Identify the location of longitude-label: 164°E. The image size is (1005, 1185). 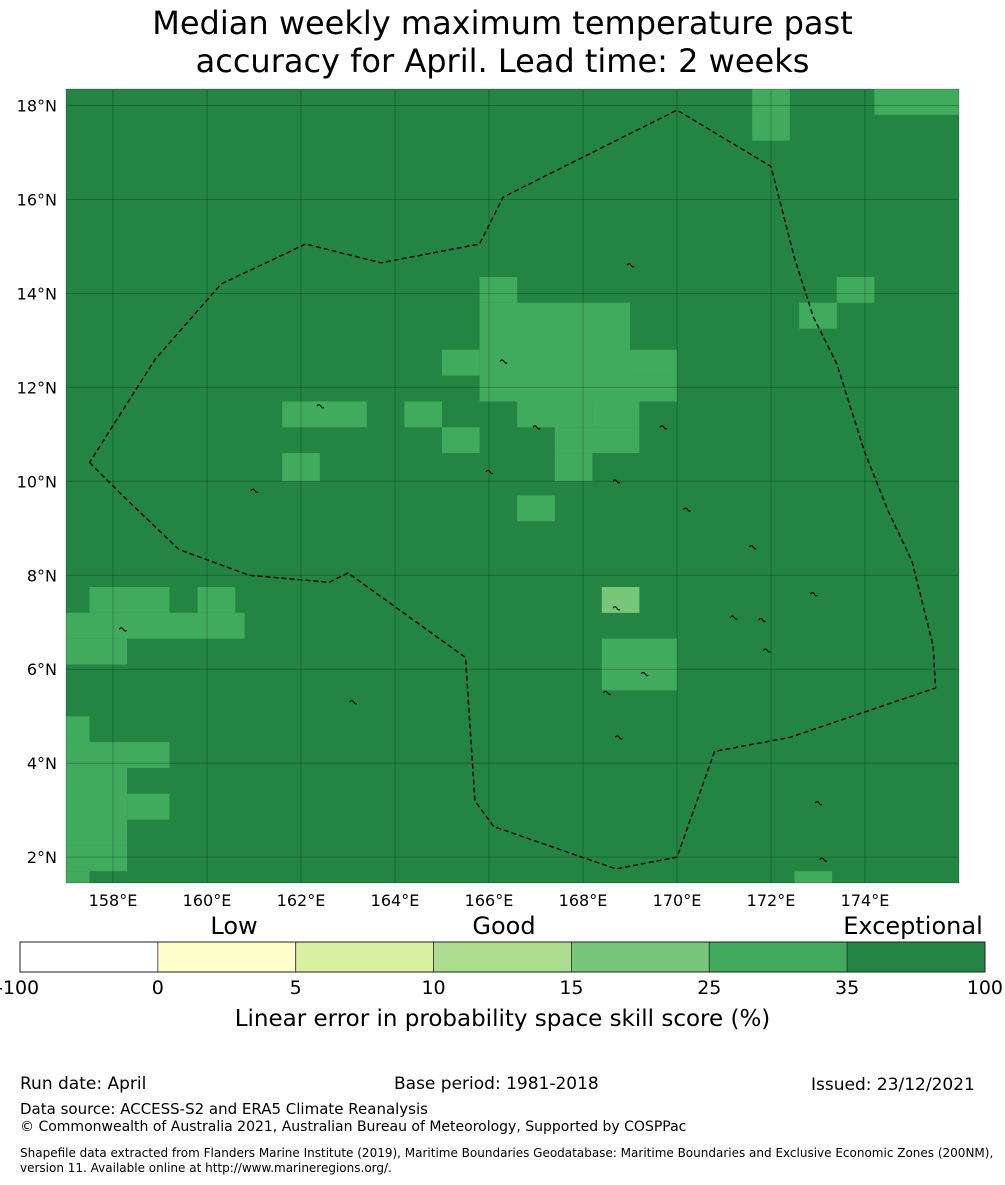
(395, 900).